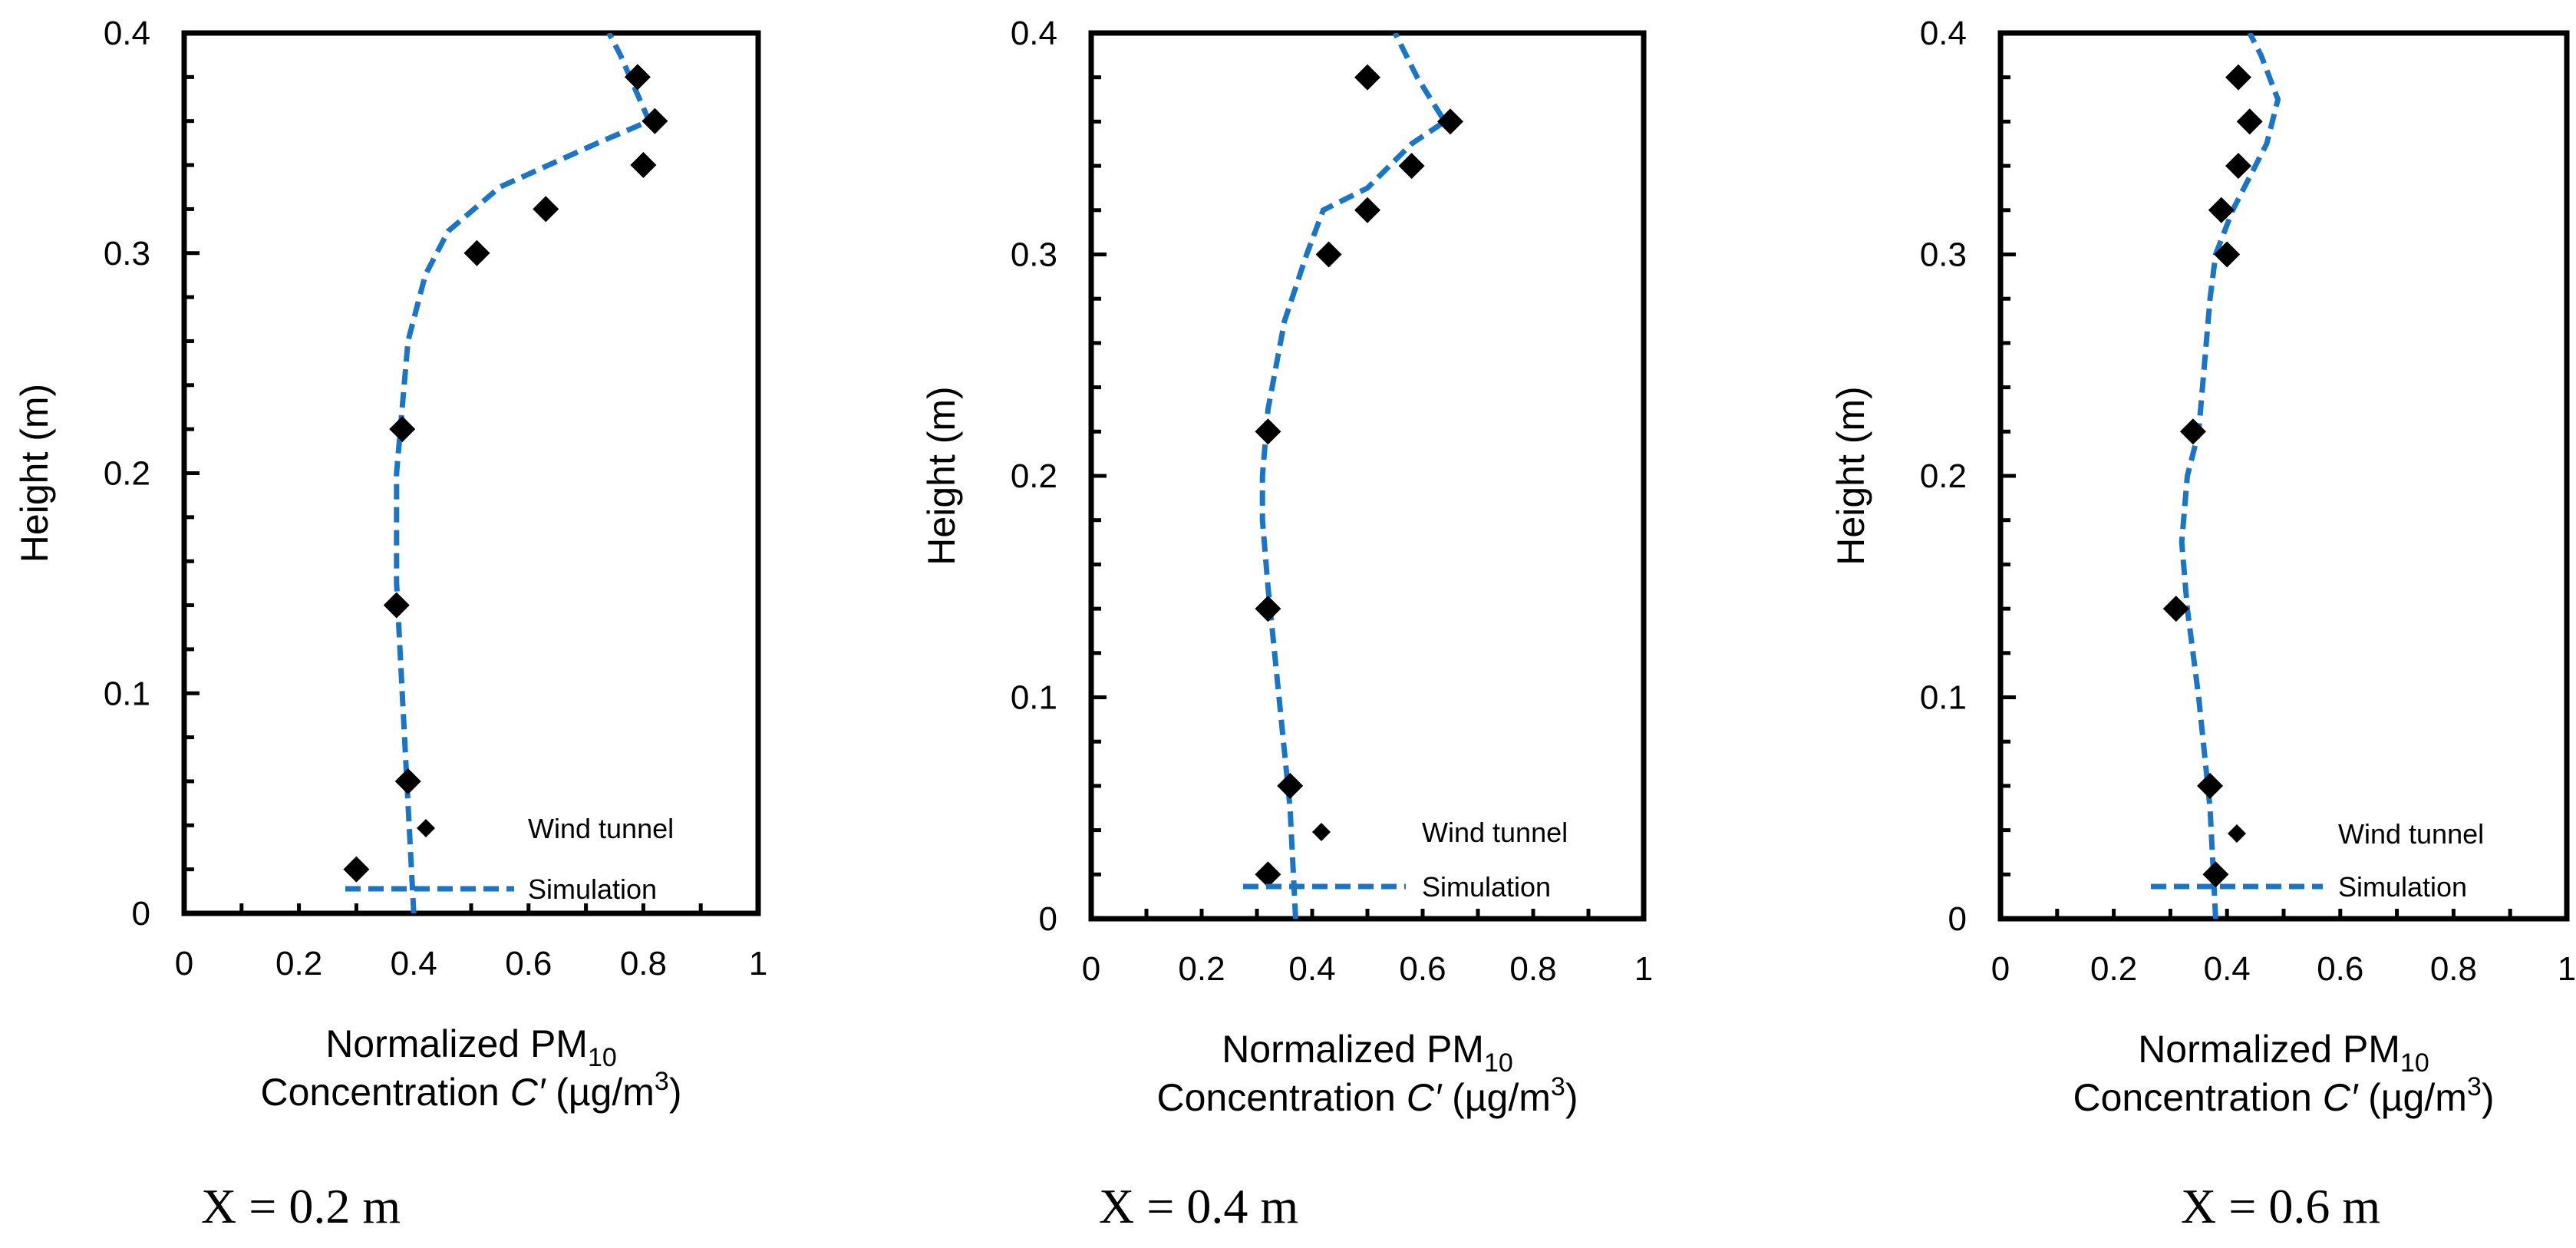 The image size is (2576, 1248). Describe the element at coordinates (301, 1206) in the screenshot. I see `panel-caption: X = 0.2 m` at that location.